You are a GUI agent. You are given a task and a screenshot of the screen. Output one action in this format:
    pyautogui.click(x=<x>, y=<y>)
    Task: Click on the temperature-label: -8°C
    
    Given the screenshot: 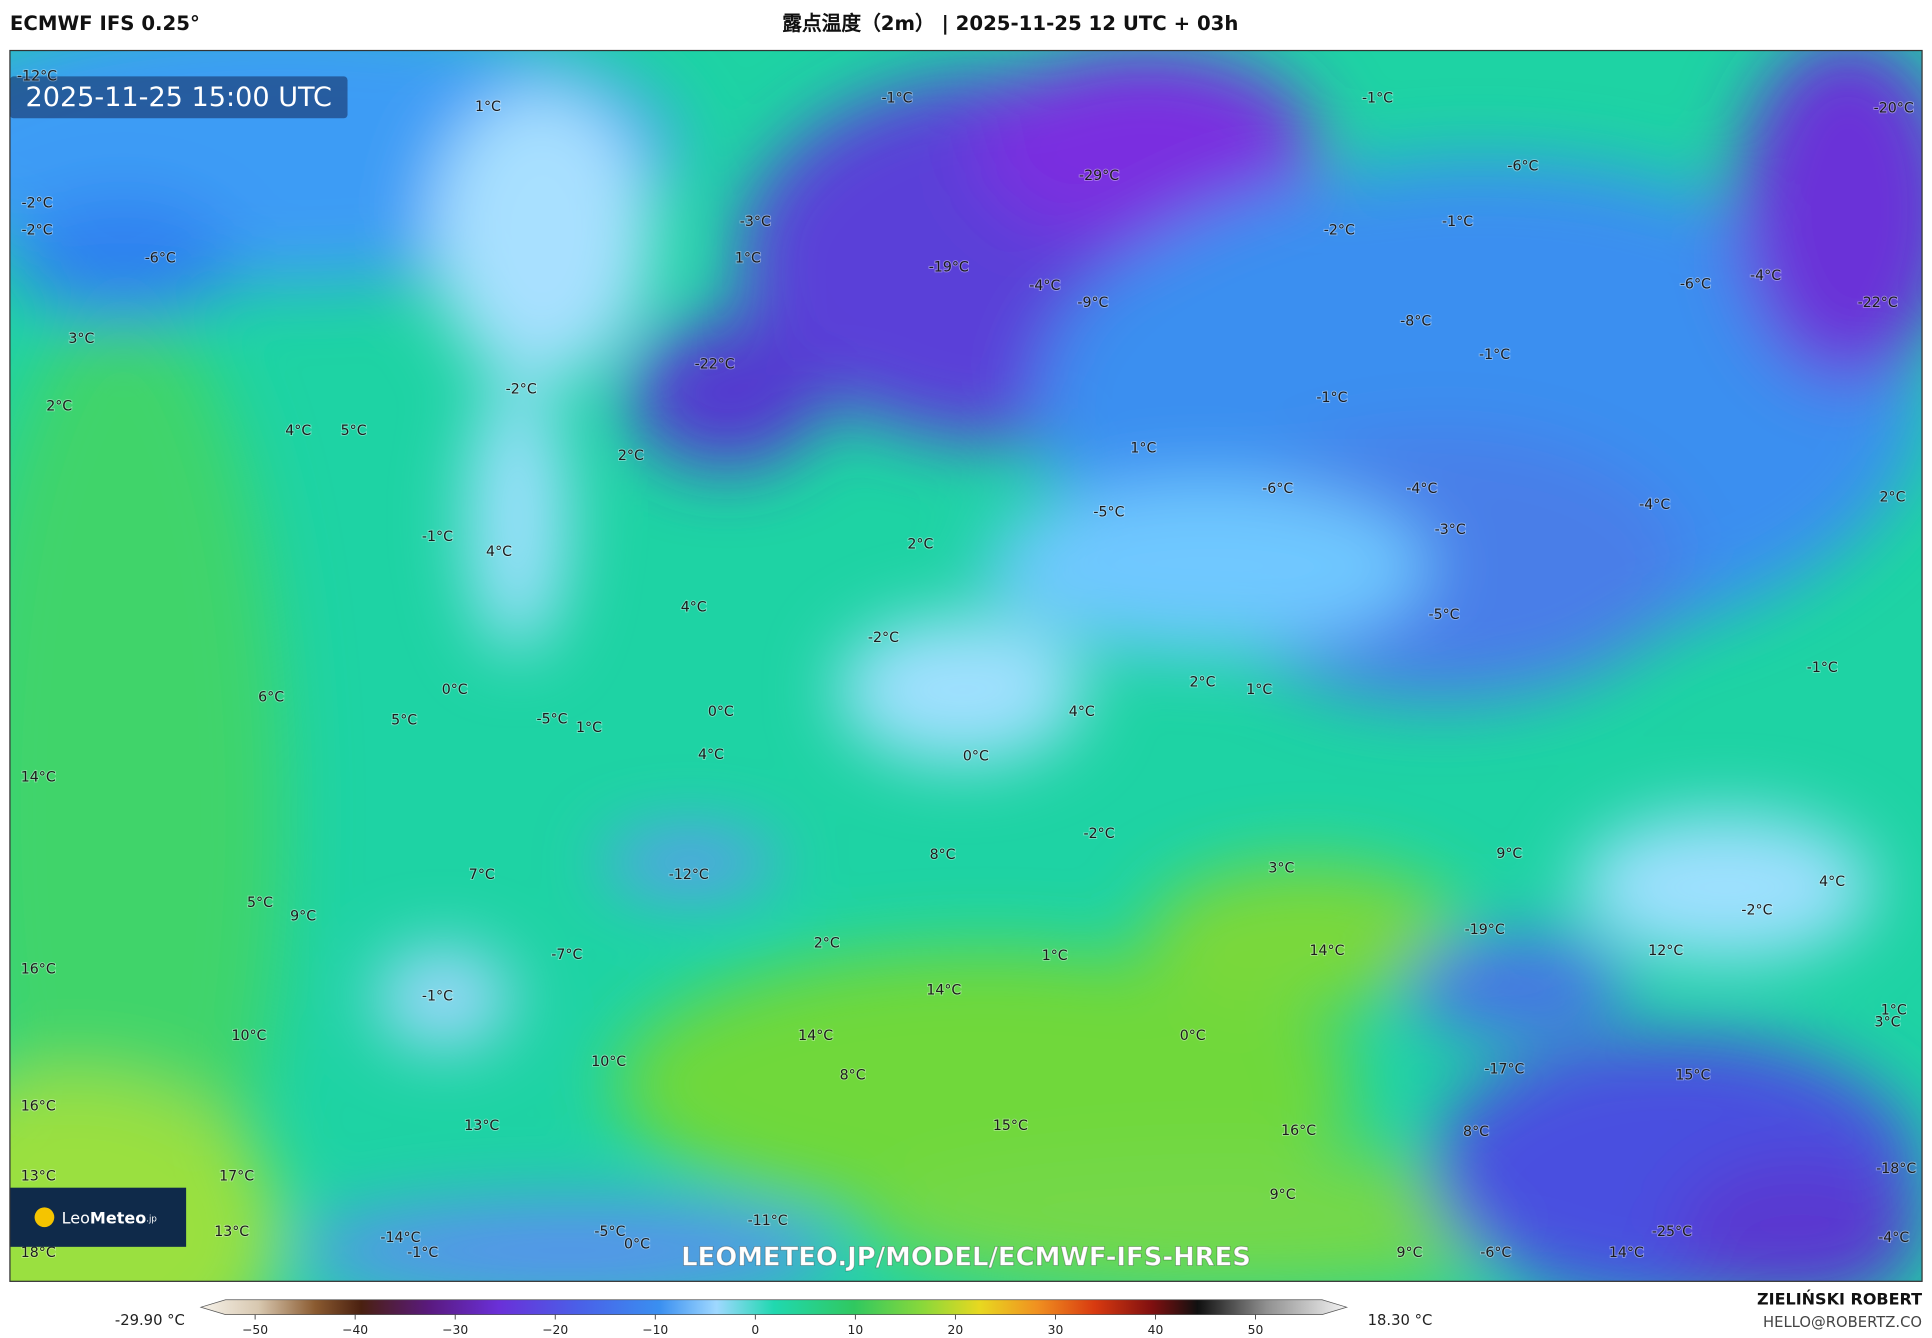 What is the action you would take?
    pyautogui.click(x=1415, y=322)
    